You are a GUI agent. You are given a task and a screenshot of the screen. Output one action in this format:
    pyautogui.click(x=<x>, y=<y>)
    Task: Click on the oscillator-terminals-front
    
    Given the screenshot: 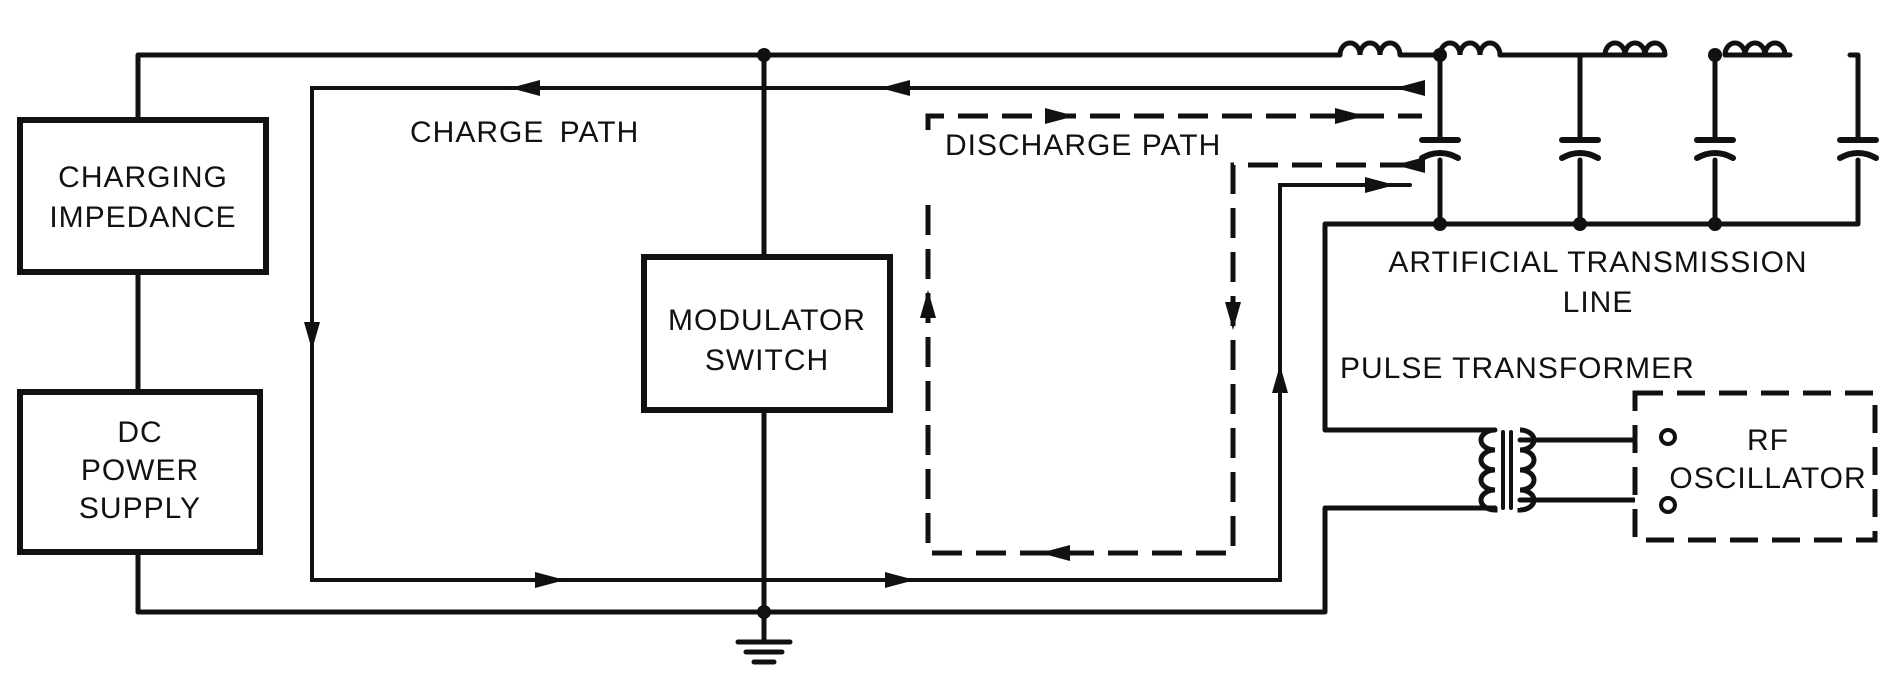 What is the action you would take?
    pyautogui.click(x=1668, y=471)
    